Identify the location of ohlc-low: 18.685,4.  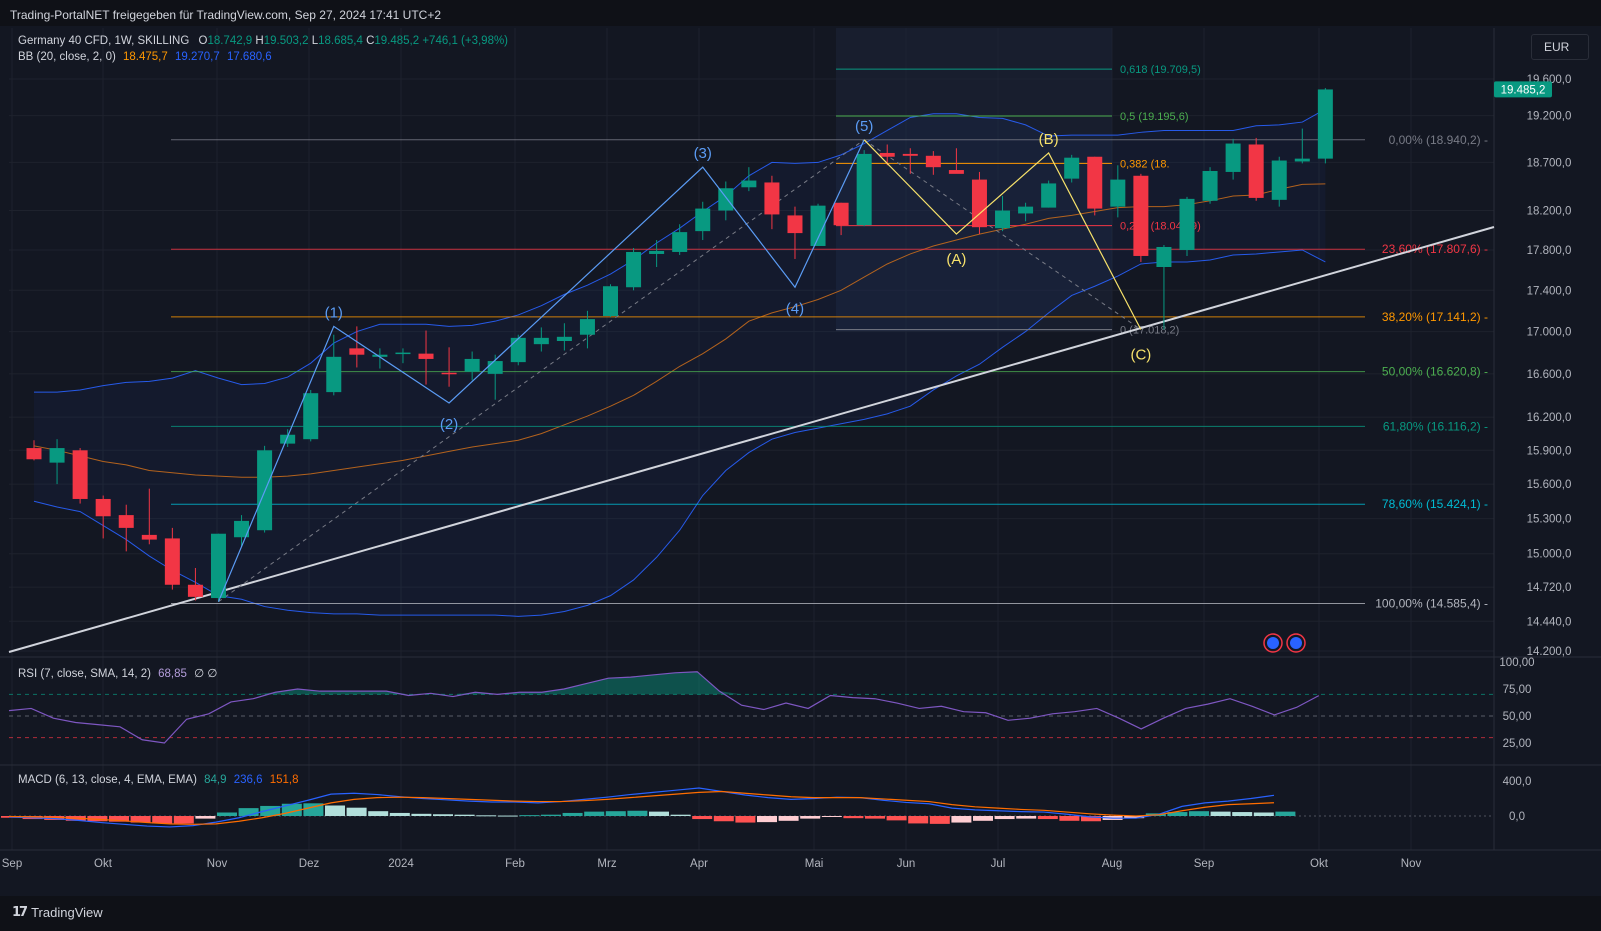
(340, 41).